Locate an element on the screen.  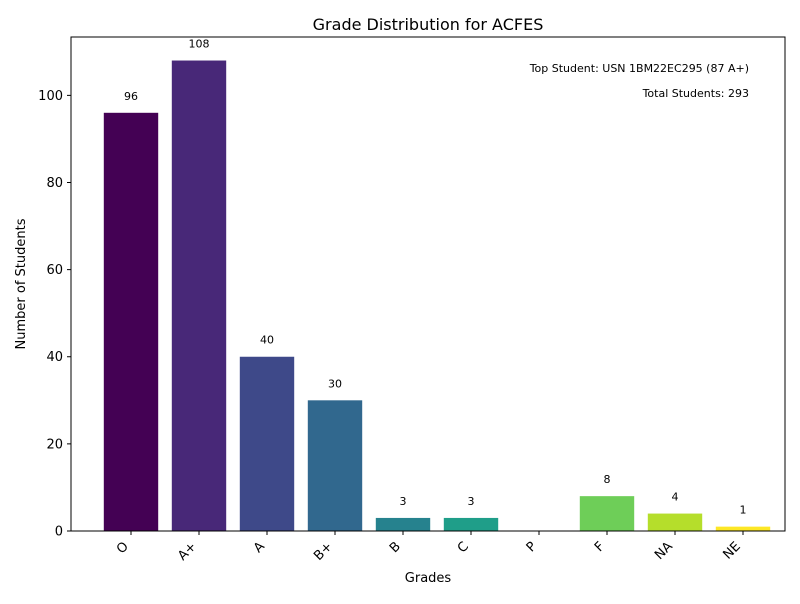
bar-b is located at coordinates (403, 524).